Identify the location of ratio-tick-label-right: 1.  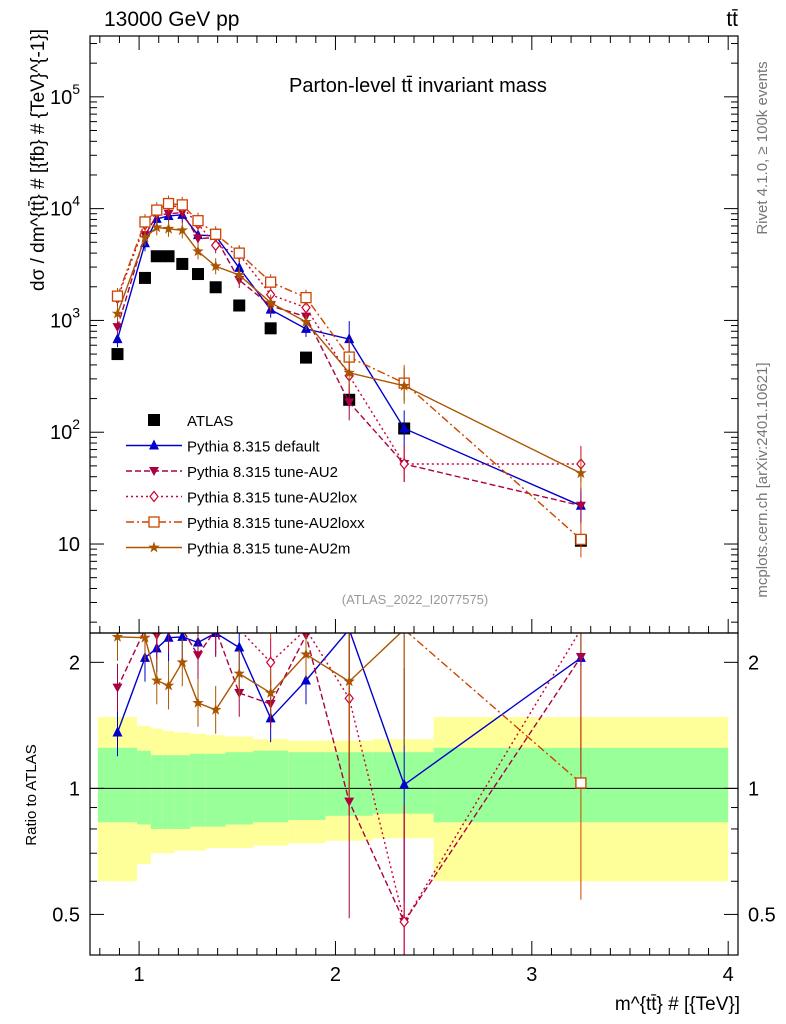
(753, 789).